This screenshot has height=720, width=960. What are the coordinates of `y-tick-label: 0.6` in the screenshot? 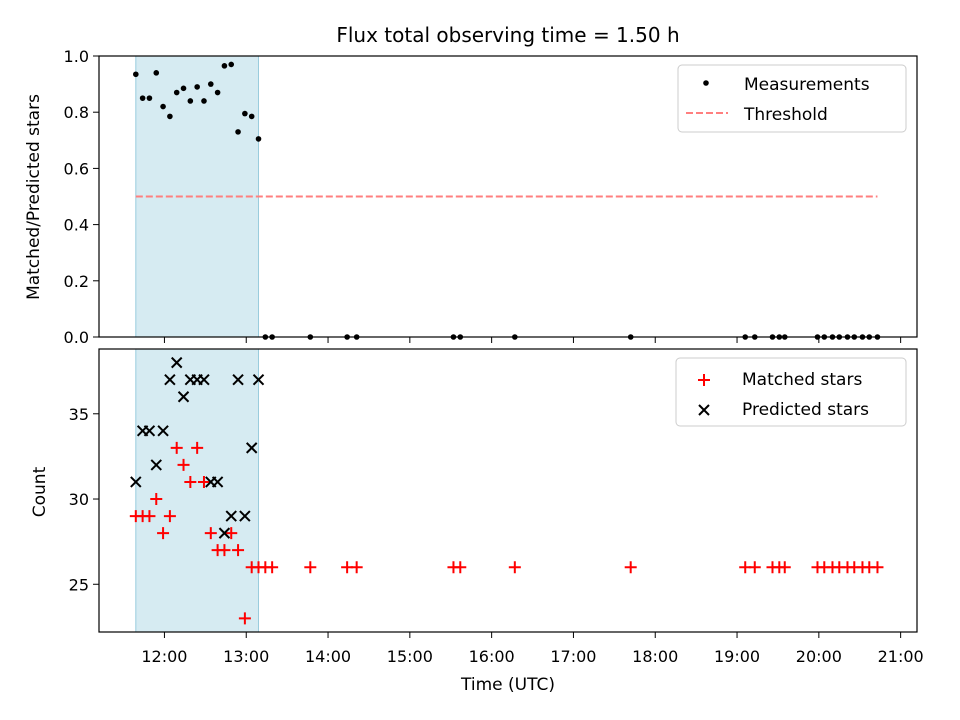 It's located at (76, 168).